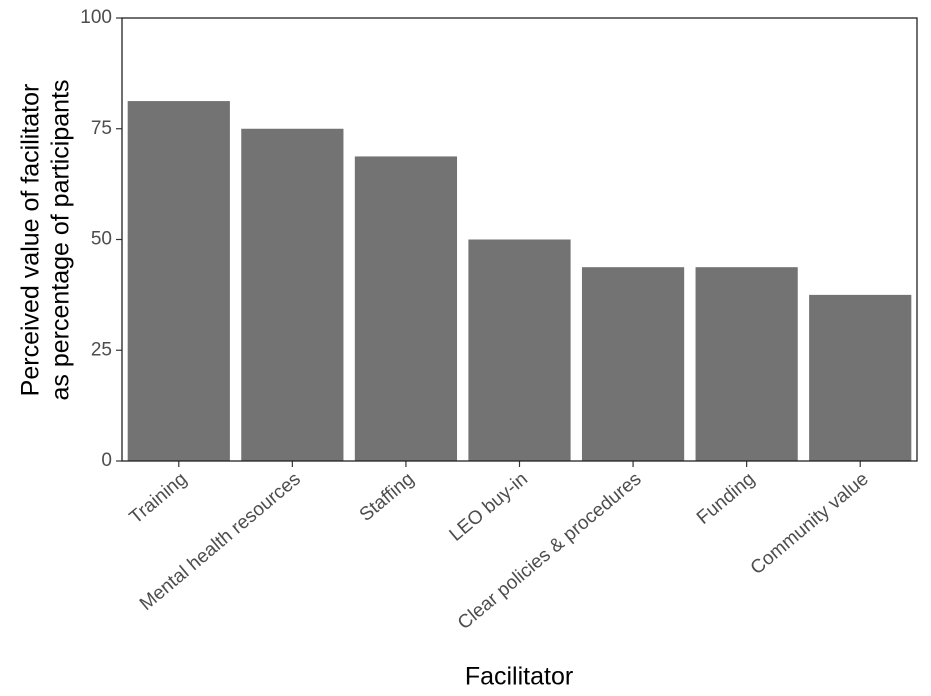 This screenshot has width=931, height=696. Describe the element at coordinates (106, 460) in the screenshot. I see `y-tick-label: 0` at that location.